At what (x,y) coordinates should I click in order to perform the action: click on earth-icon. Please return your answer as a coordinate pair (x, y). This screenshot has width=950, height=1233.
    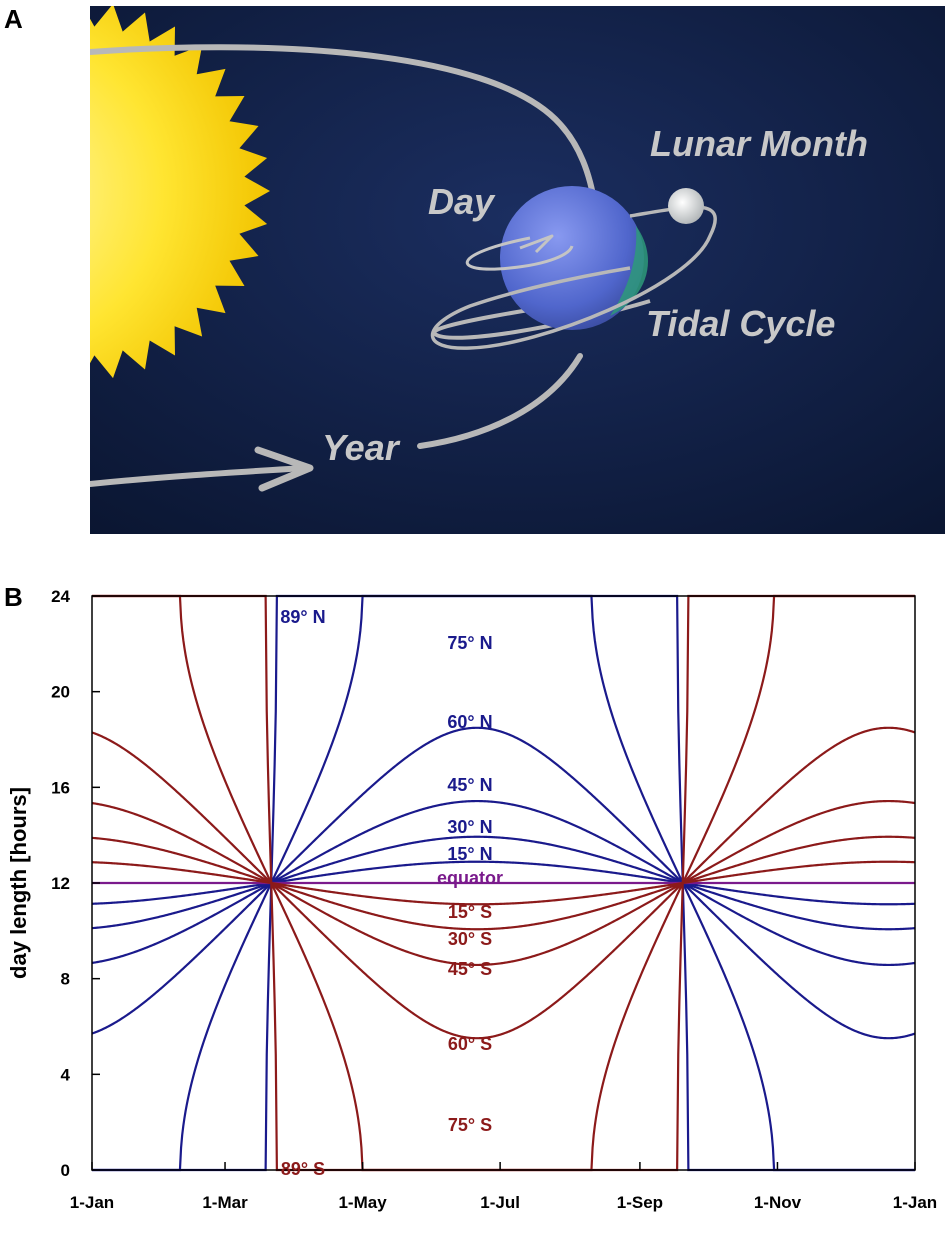
    Looking at the image, I should click on (572, 258).